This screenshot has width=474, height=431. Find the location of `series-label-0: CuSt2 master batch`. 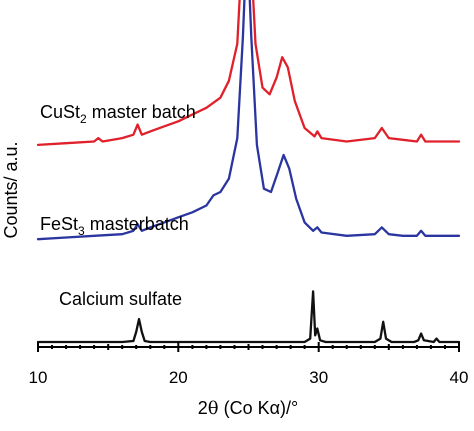

series-label-0: CuSt2 master batch is located at coordinates (118, 114).